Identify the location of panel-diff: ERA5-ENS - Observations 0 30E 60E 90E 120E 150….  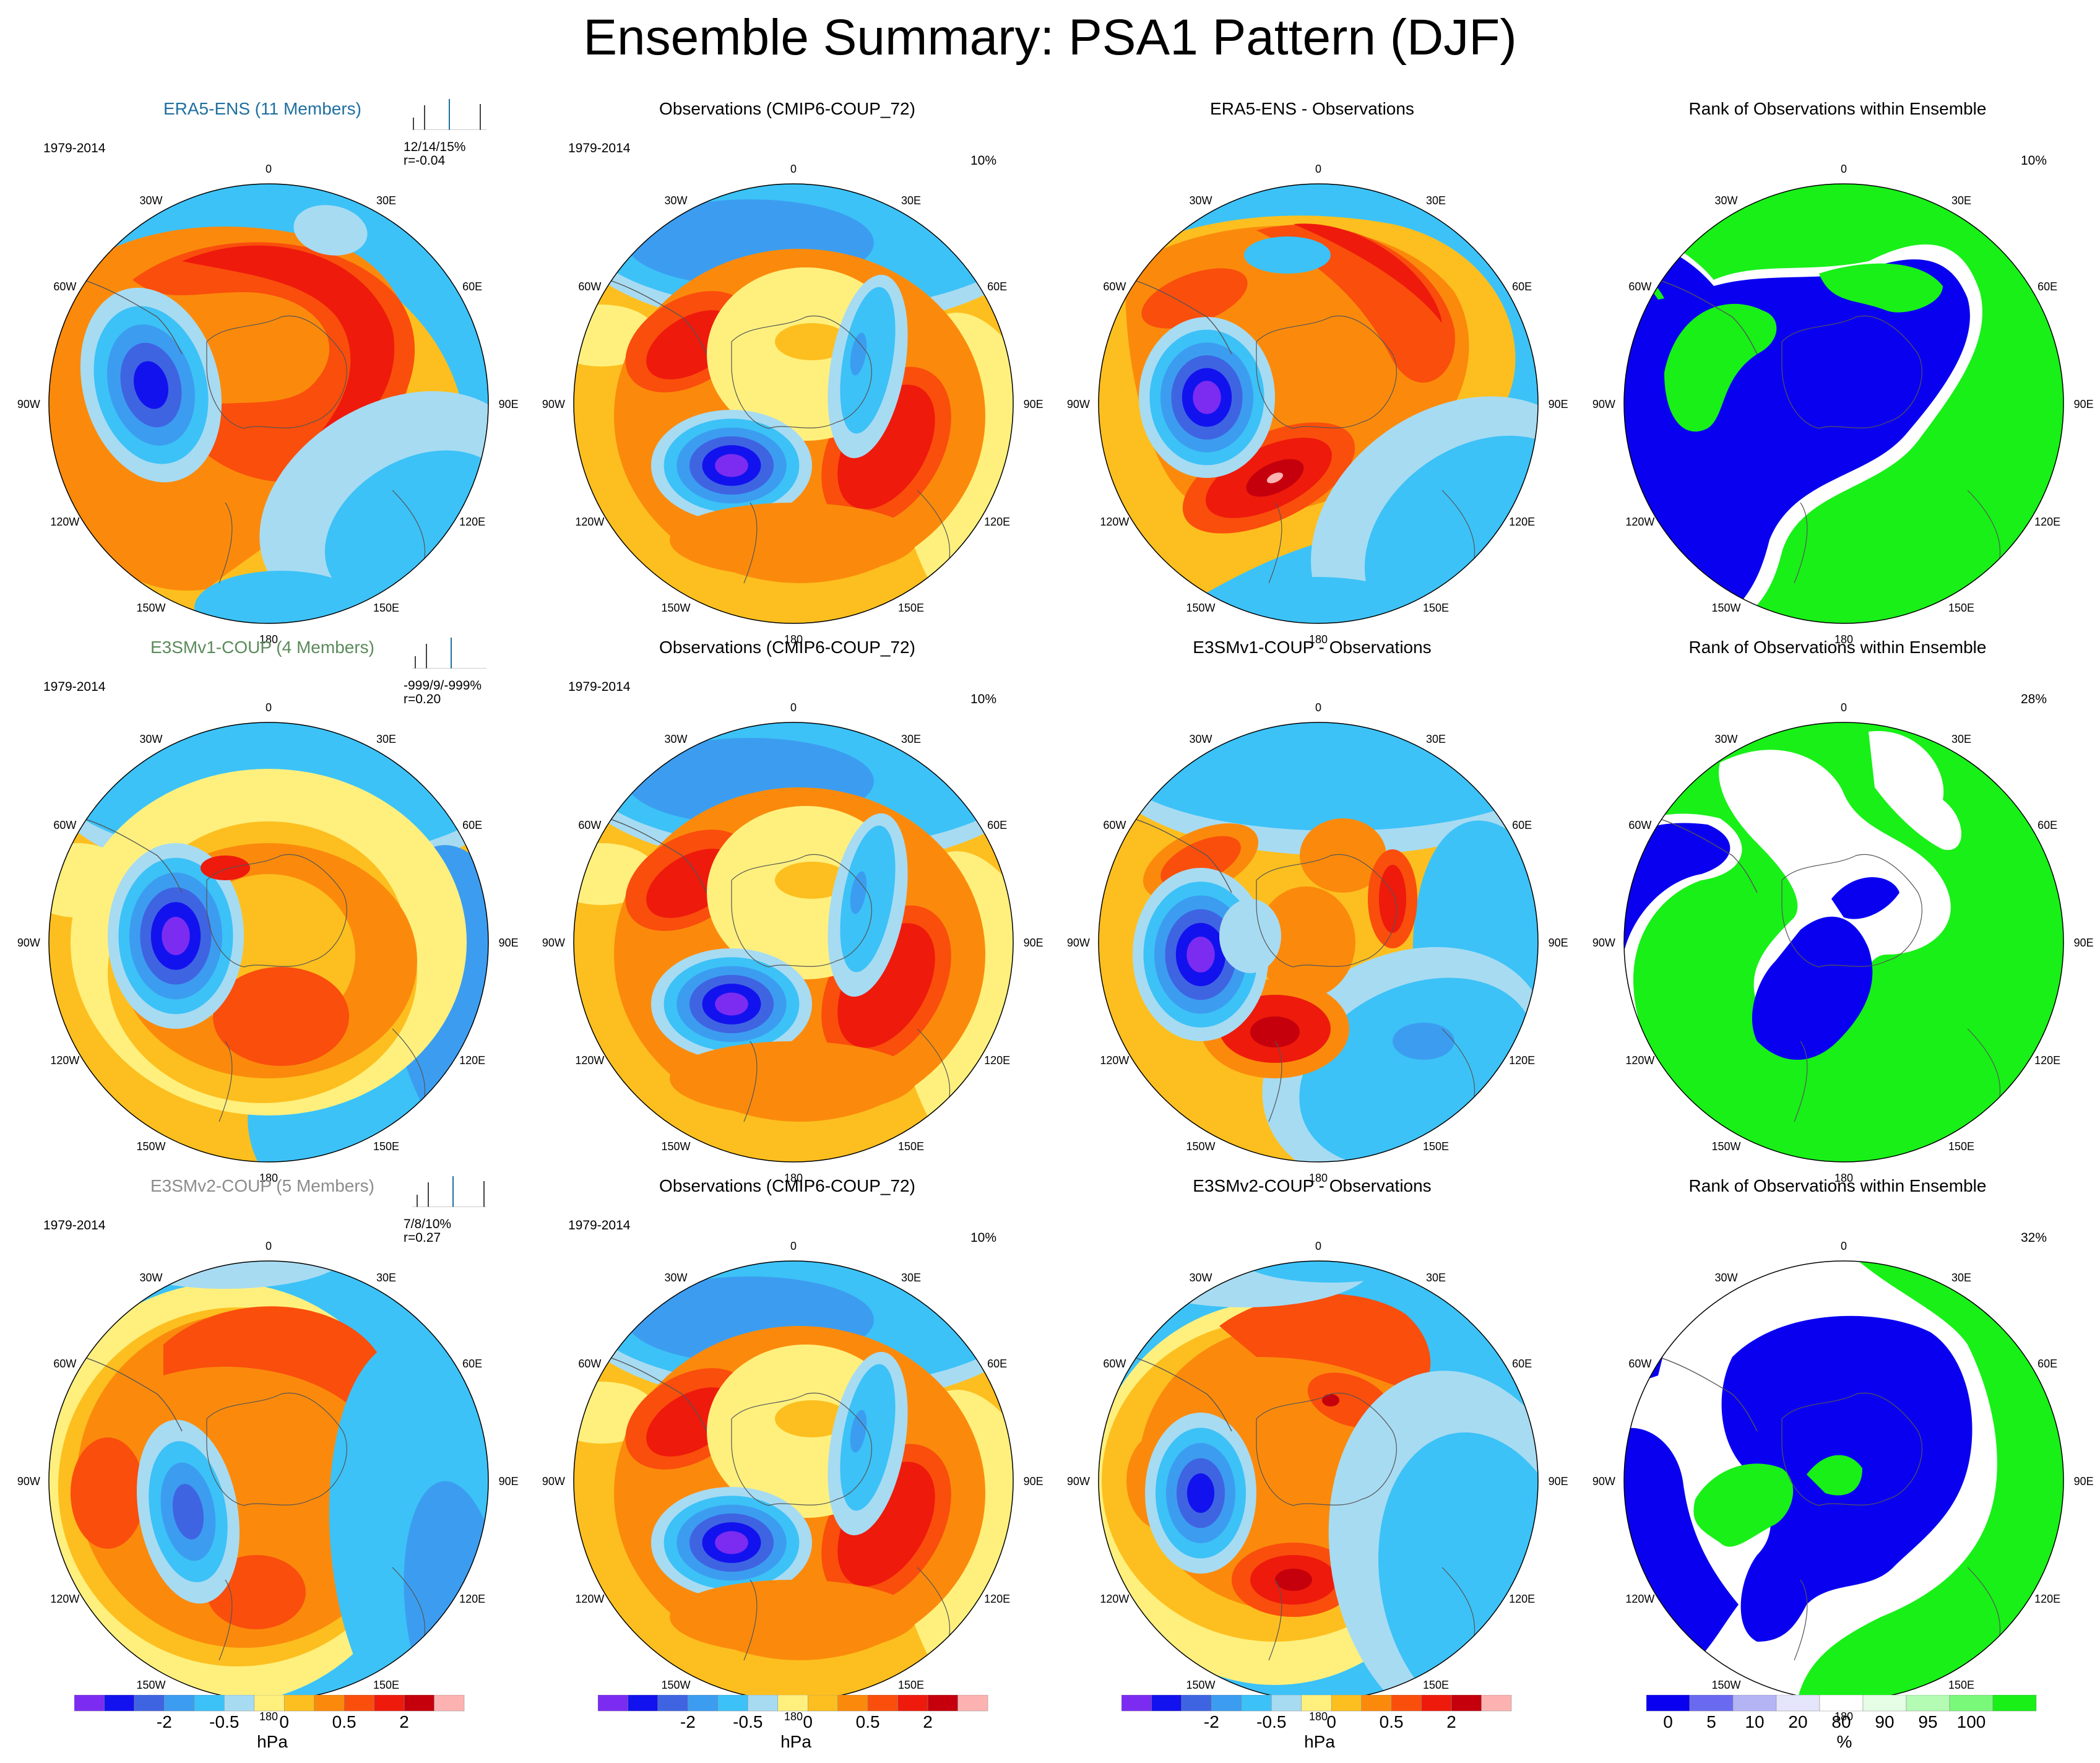
(1312, 377).